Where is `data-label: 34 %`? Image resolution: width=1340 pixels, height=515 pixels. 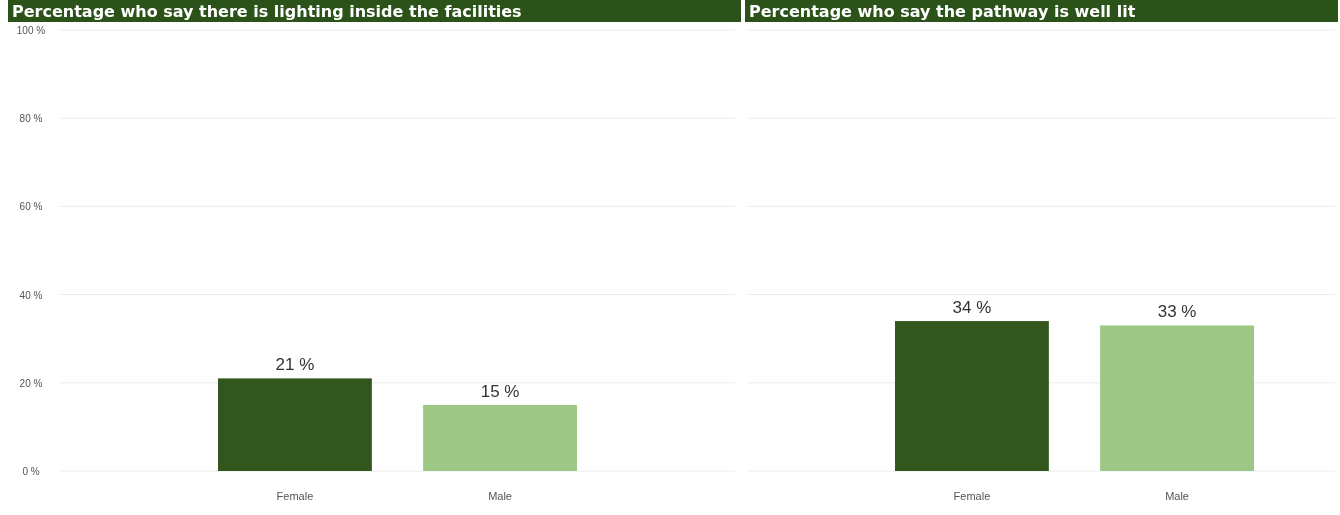
data-label: 34 % is located at coordinates (972, 308).